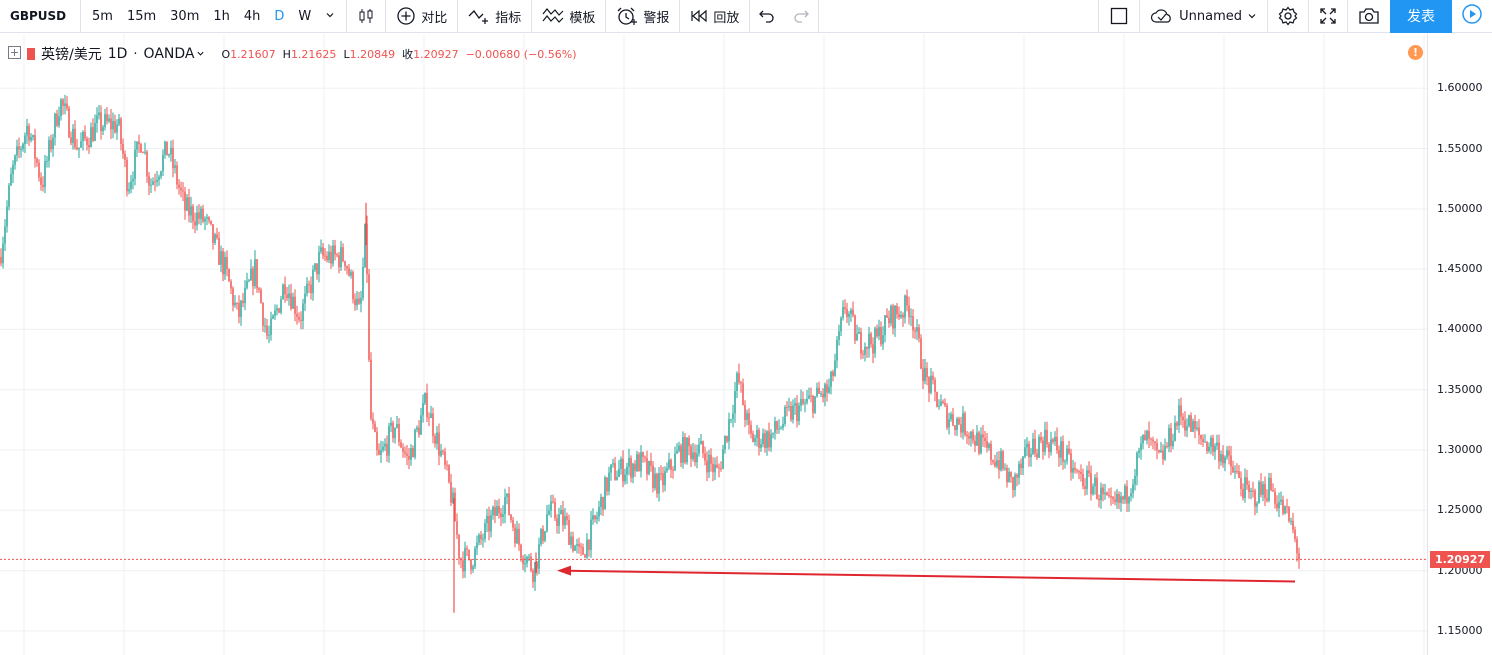 The image size is (1492, 655). Describe the element at coordinates (305, 16) in the screenshot. I see `interval-w: W` at that location.